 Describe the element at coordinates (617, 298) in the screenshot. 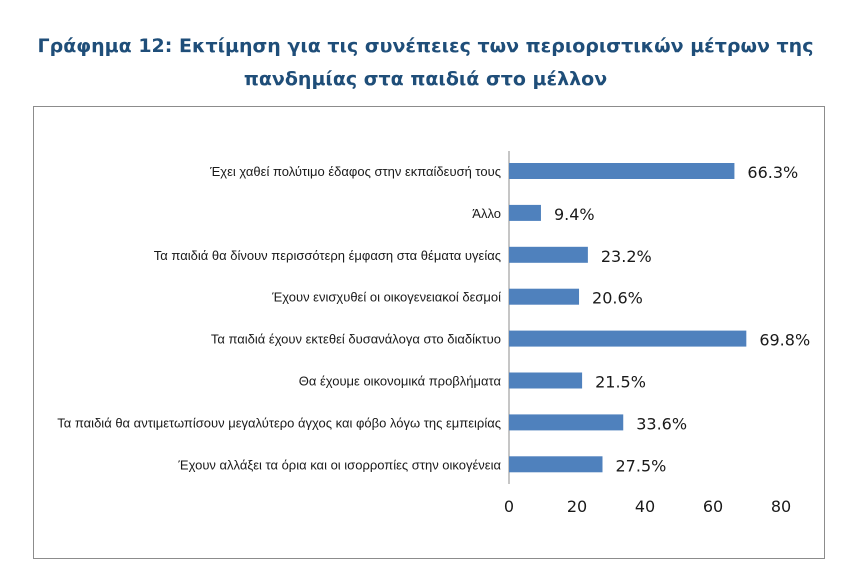

I see `data-label: 20.6%` at that location.